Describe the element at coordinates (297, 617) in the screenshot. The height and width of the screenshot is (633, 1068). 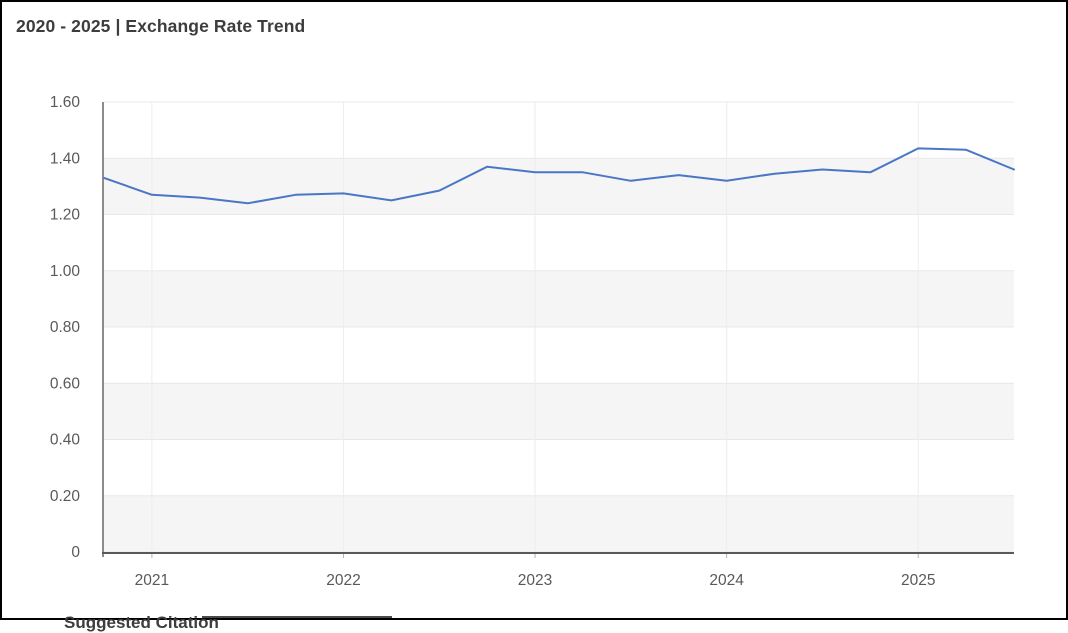
I see `footer-divider` at that location.